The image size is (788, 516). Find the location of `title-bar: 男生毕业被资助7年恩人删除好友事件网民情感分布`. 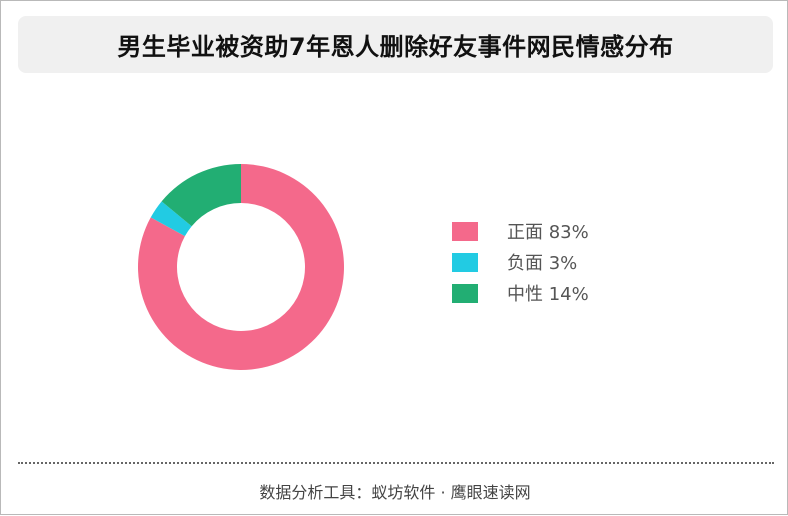

title-bar: 男生毕业被资助7年恩人删除好友事件网民情感分布 is located at coordinates (395, 44).